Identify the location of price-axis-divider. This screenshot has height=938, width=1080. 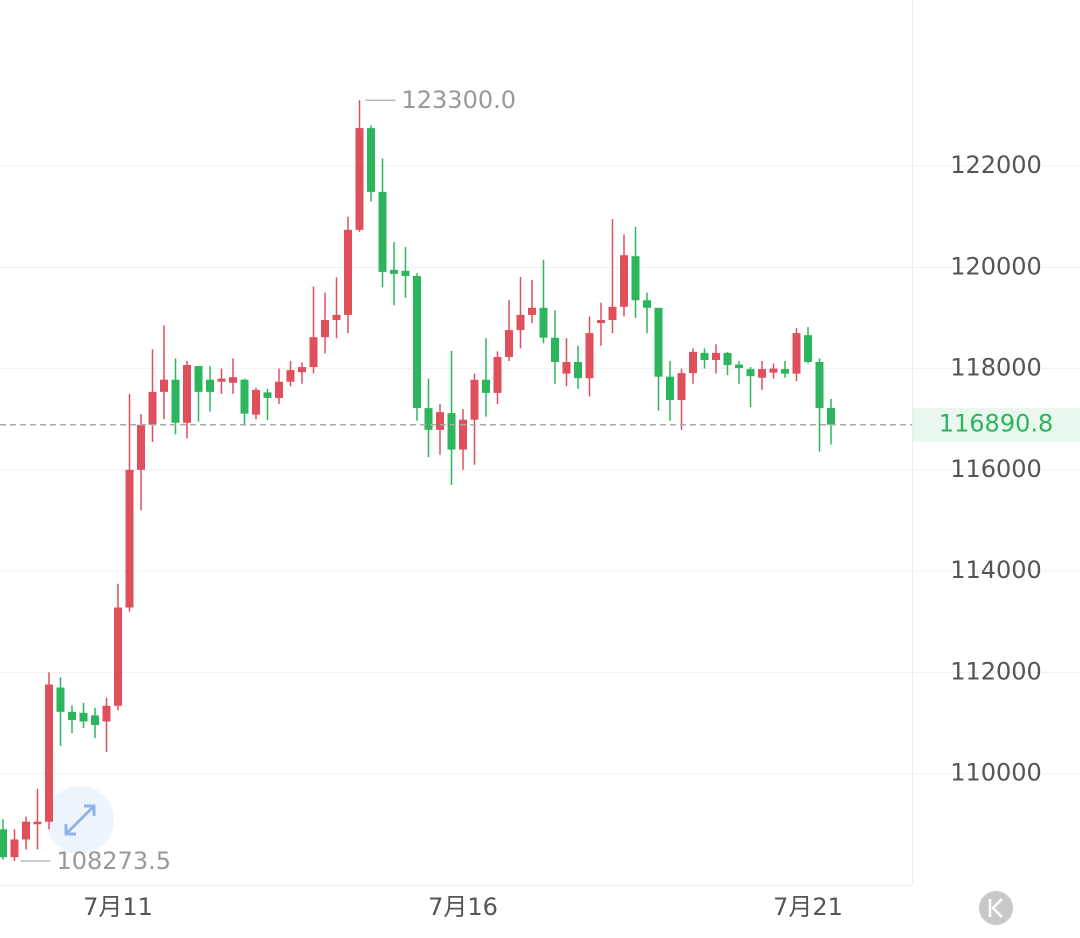
(912, 442).